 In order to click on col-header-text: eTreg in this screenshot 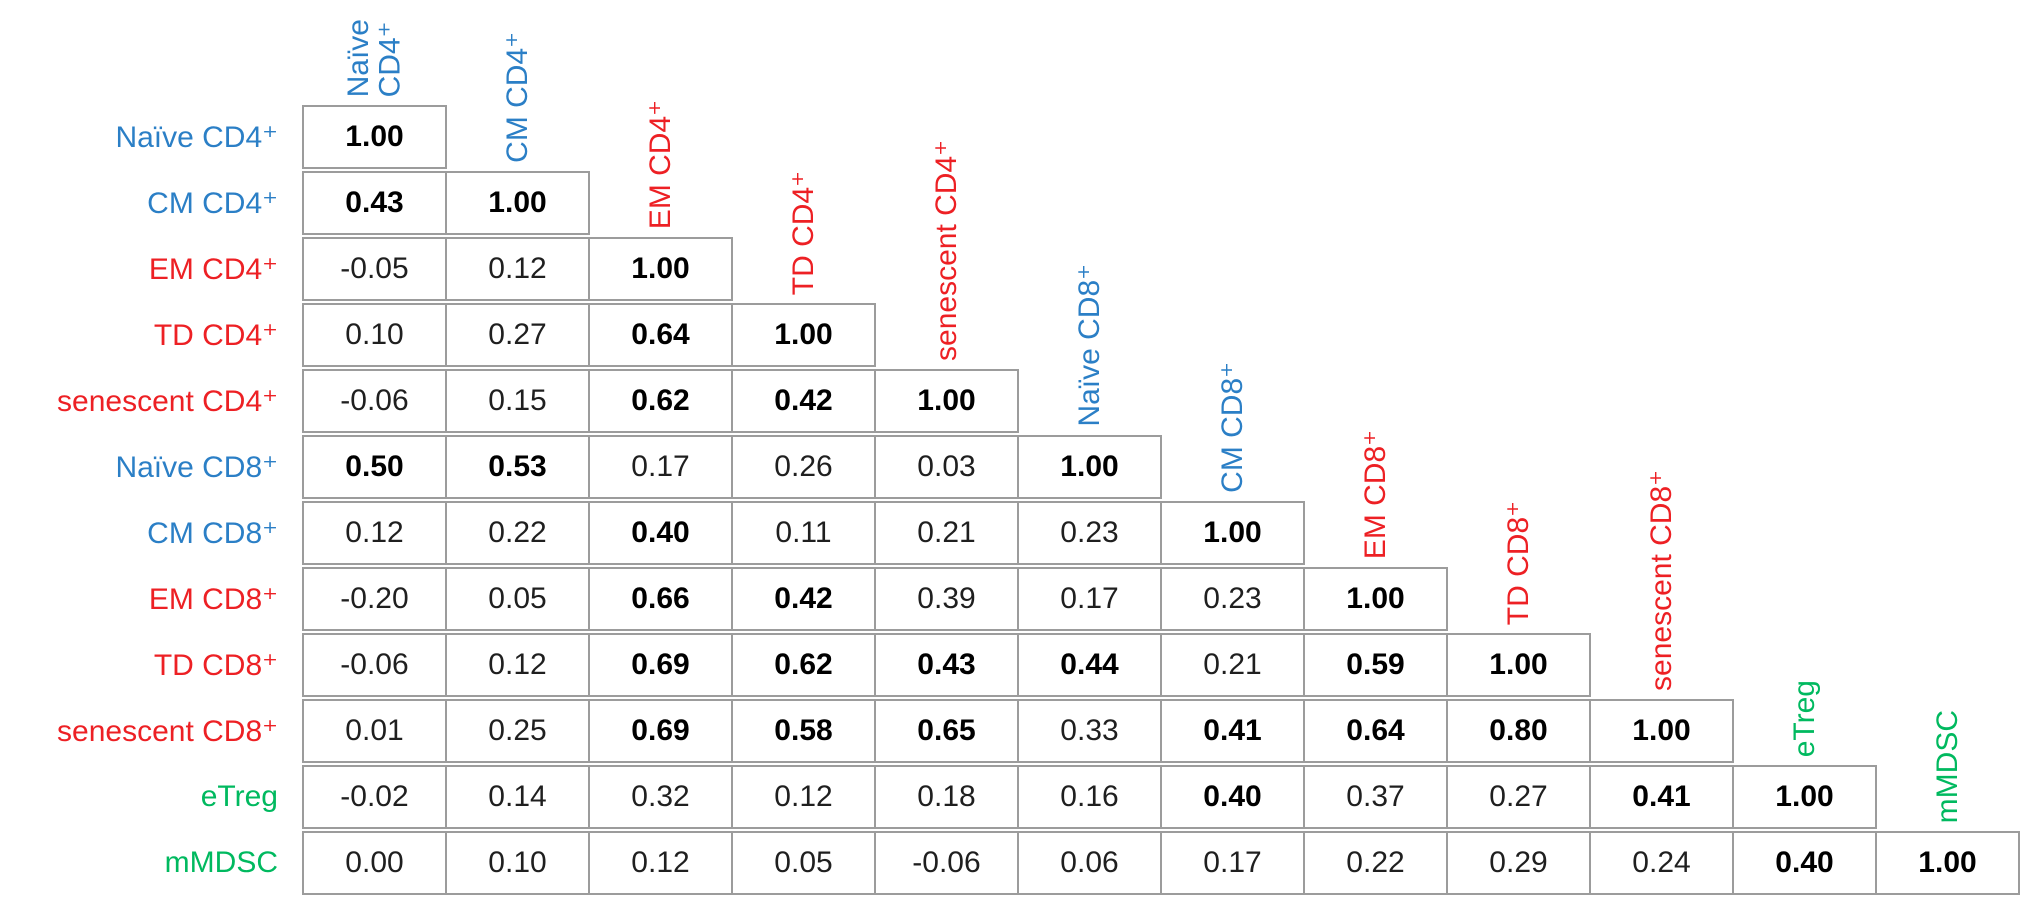, I will do `click(1804, 718)`.